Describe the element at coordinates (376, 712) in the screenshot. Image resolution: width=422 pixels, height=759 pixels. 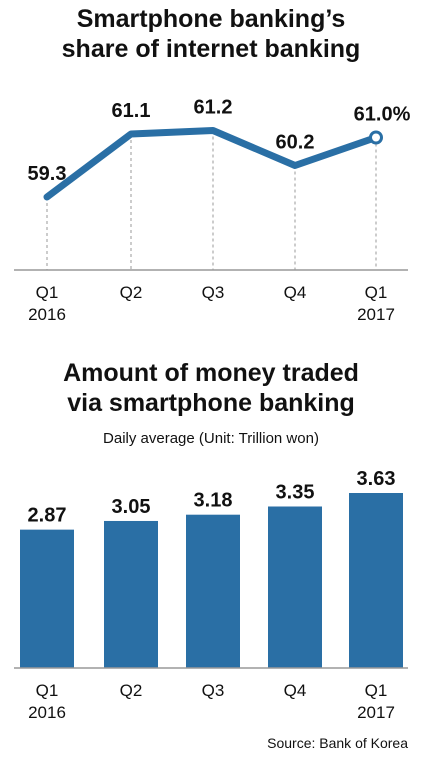
I see `bar-tick-year: 2017` at that location.